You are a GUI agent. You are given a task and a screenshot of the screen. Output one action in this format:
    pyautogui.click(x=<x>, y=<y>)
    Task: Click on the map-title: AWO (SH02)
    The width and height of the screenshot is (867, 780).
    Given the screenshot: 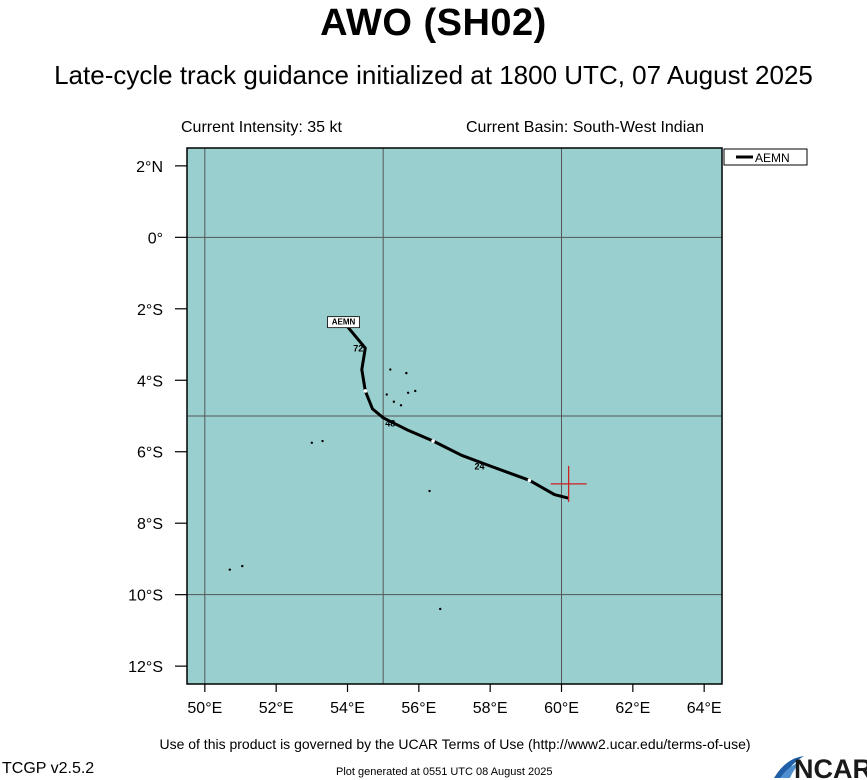 What is the action you would take?
    pyautogui.click(x=433, y=23)
    